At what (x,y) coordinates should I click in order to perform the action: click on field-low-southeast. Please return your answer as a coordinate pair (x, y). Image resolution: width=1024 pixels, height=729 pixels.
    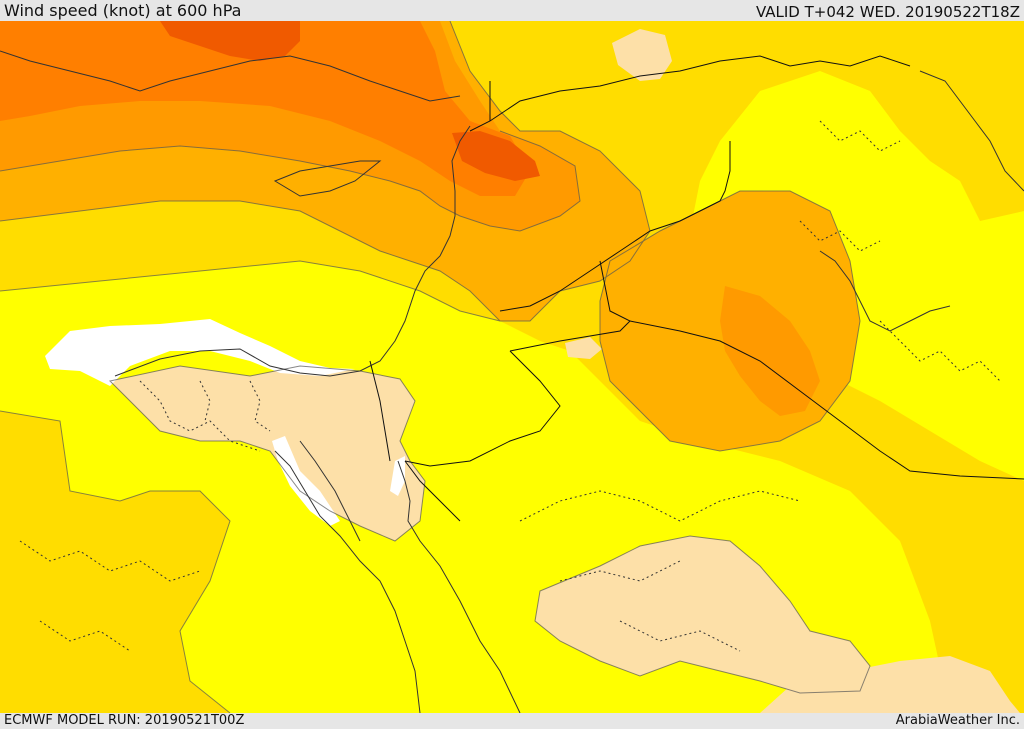
    Looking at the image, I should click on (890, 684).